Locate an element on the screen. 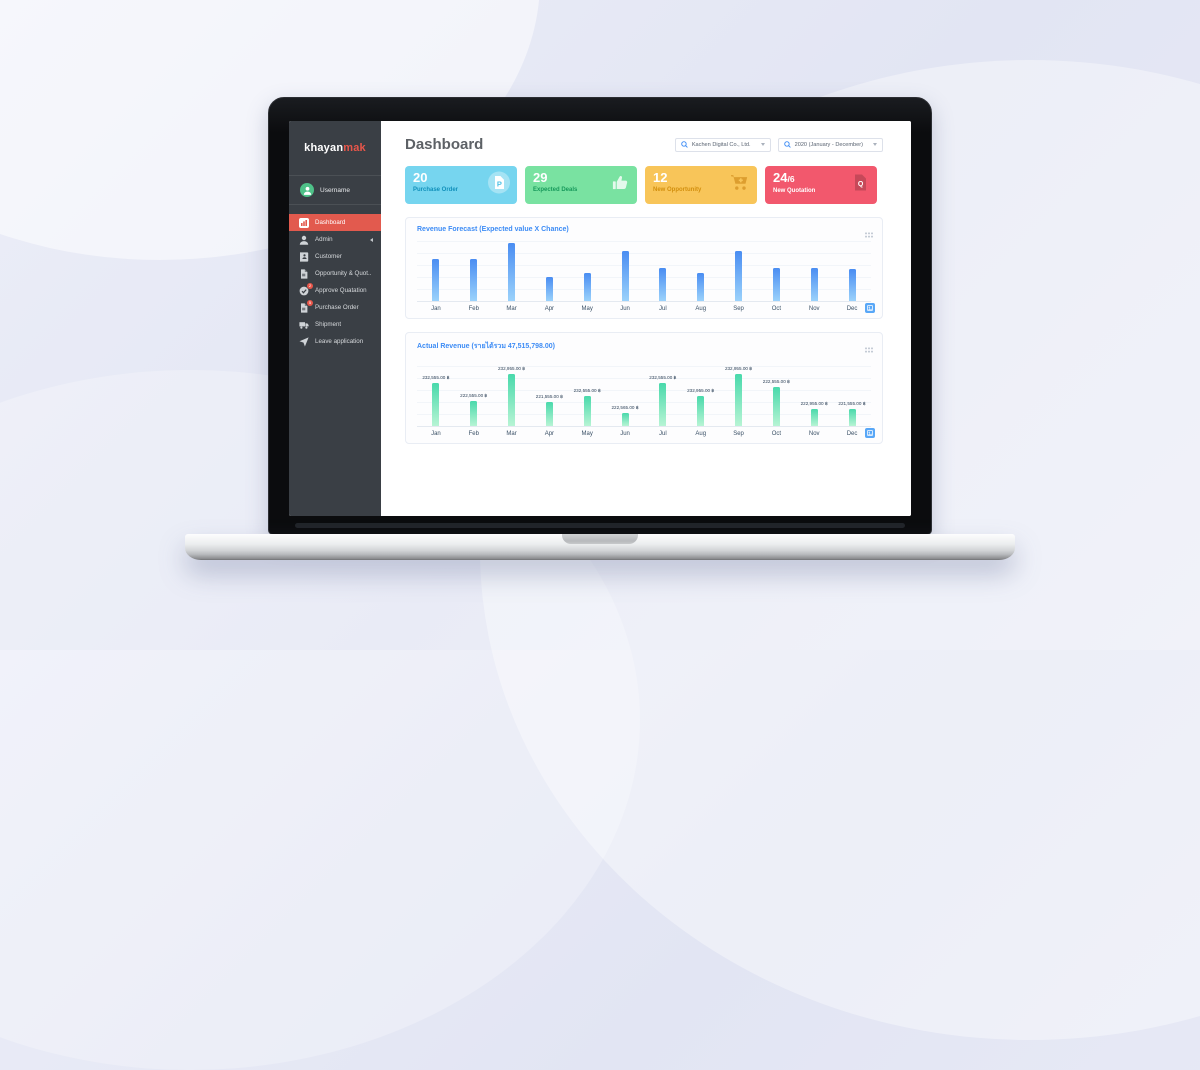  svg-text: Q is located at coordinates (861, 184).